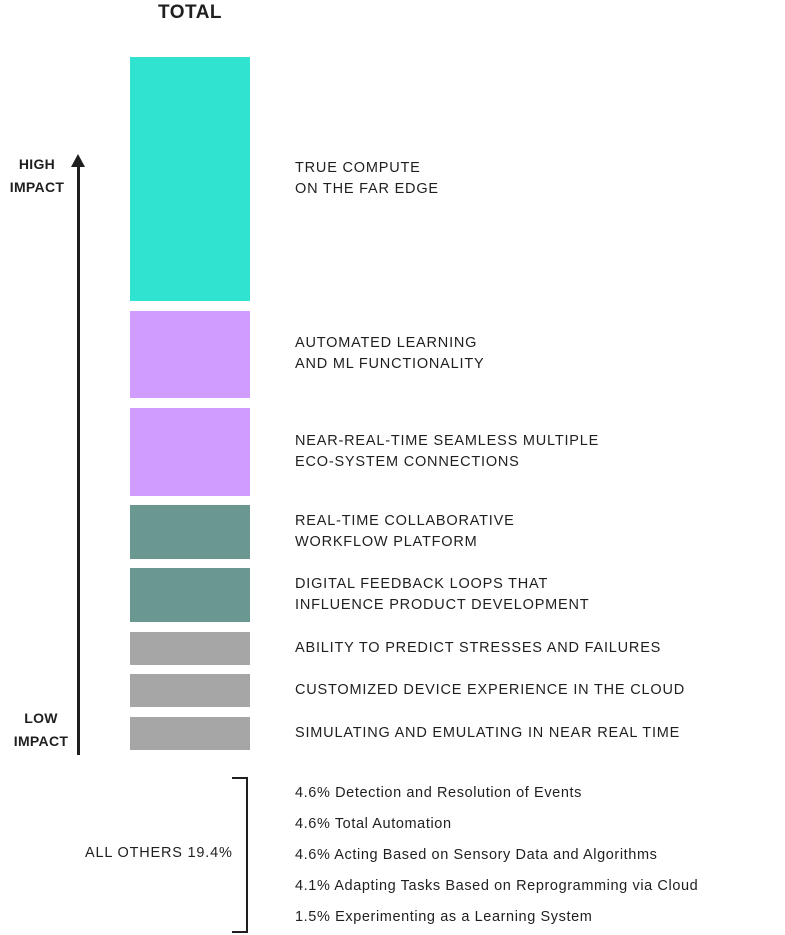 This screenshot has height=935, width=785. Describe the element at coordinates (78, 160) in the screenshot. I see `impact-arrow-head-icon` at that location.